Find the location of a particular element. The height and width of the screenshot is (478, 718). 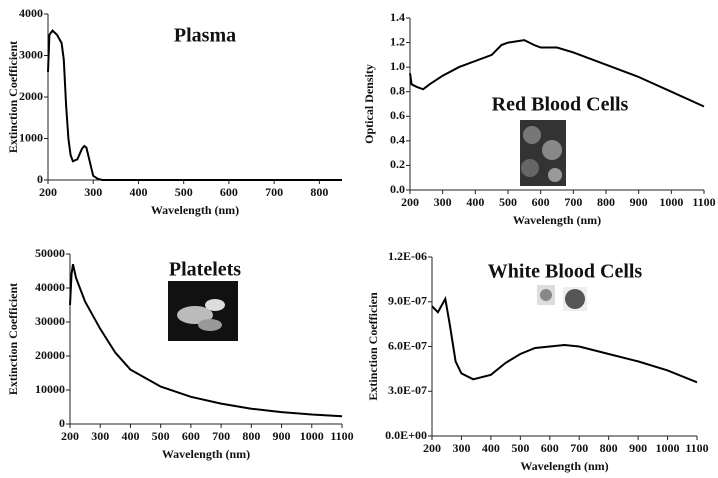

chart-title: Plasma is located at coordinates (205, 36).